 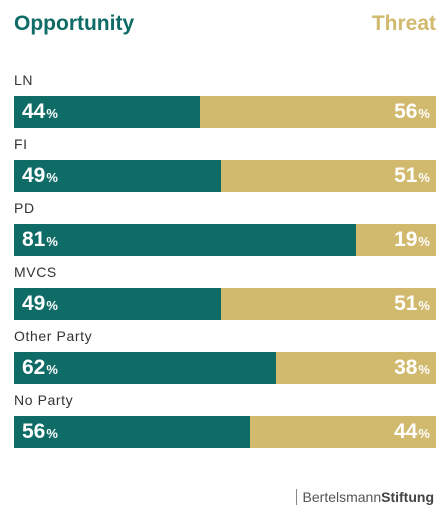 I want to click on brand-logo: BertelsmannStiftung, so click(x=365, y=497).